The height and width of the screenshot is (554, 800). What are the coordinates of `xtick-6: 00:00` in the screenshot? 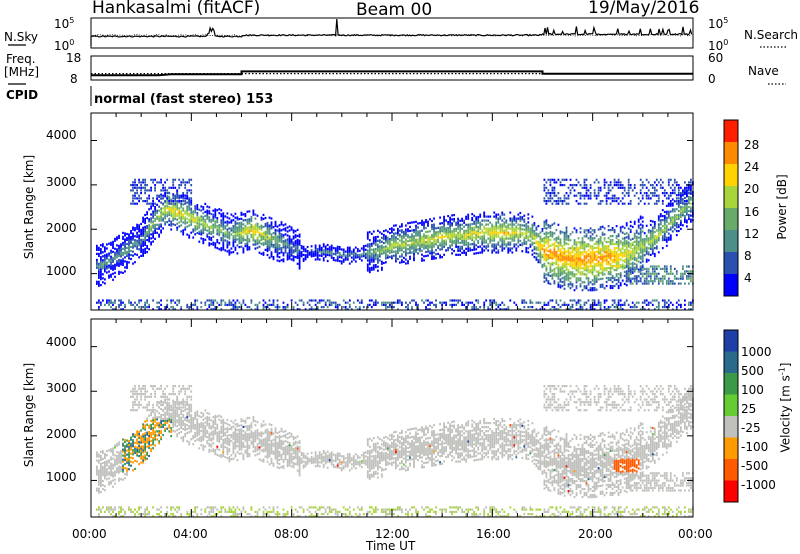 It's located at (695, 534).